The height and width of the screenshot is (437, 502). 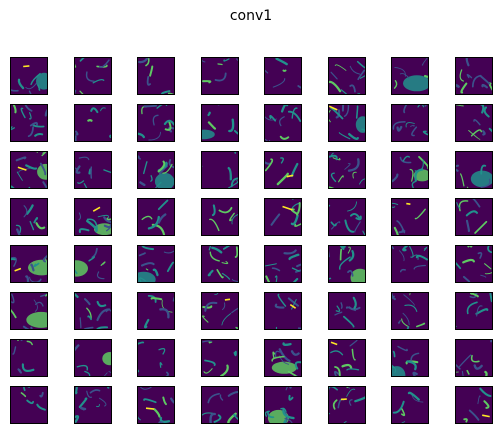 I want to click on figure-title: conv1, so click(x=251, y=16).